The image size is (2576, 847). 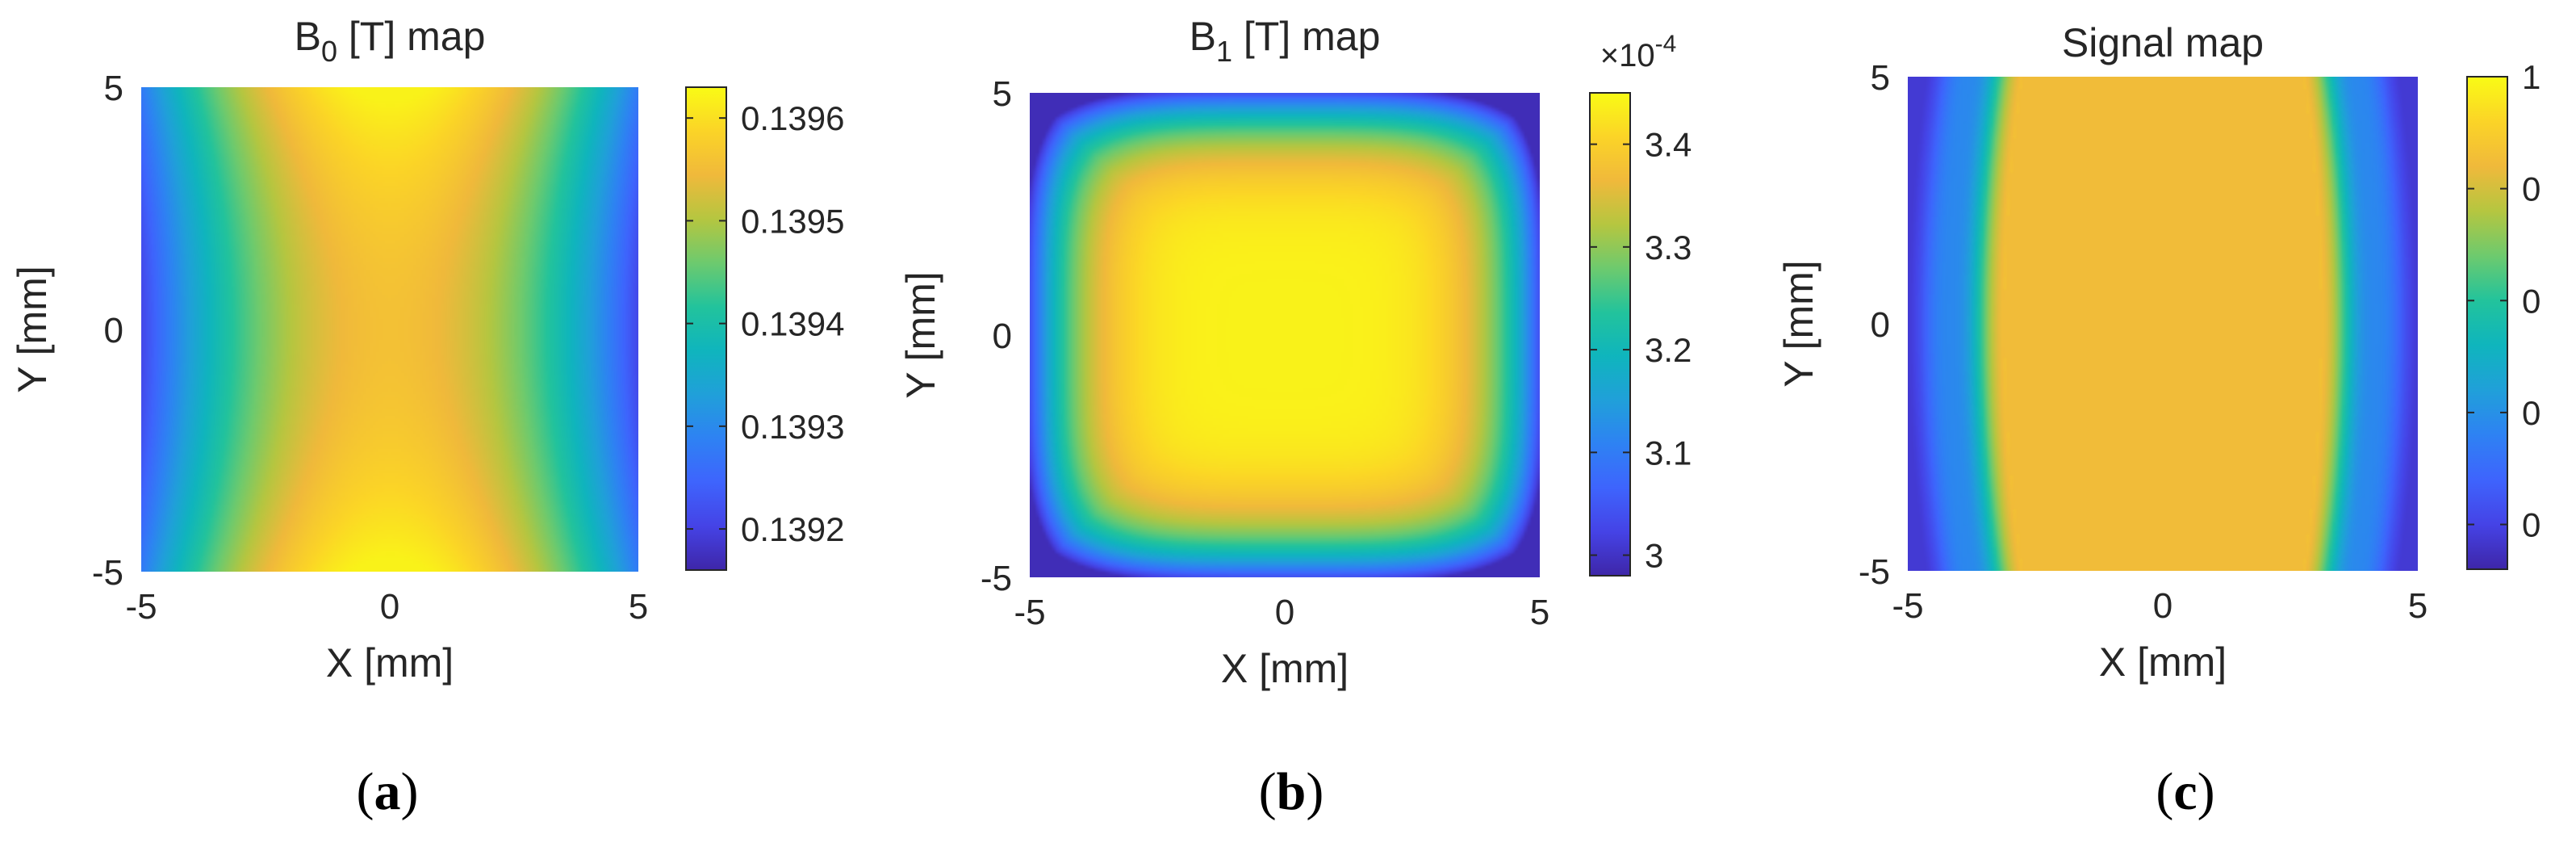 I want to click on heatmap-b1, so click(x=1285, y=335).